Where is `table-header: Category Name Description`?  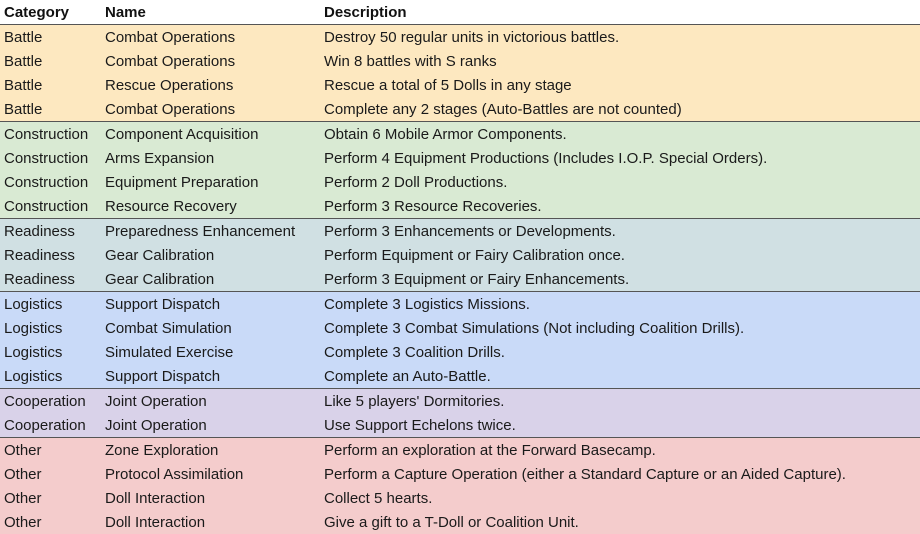 table-header: Category Name Description is located at coordinates (460, 12).